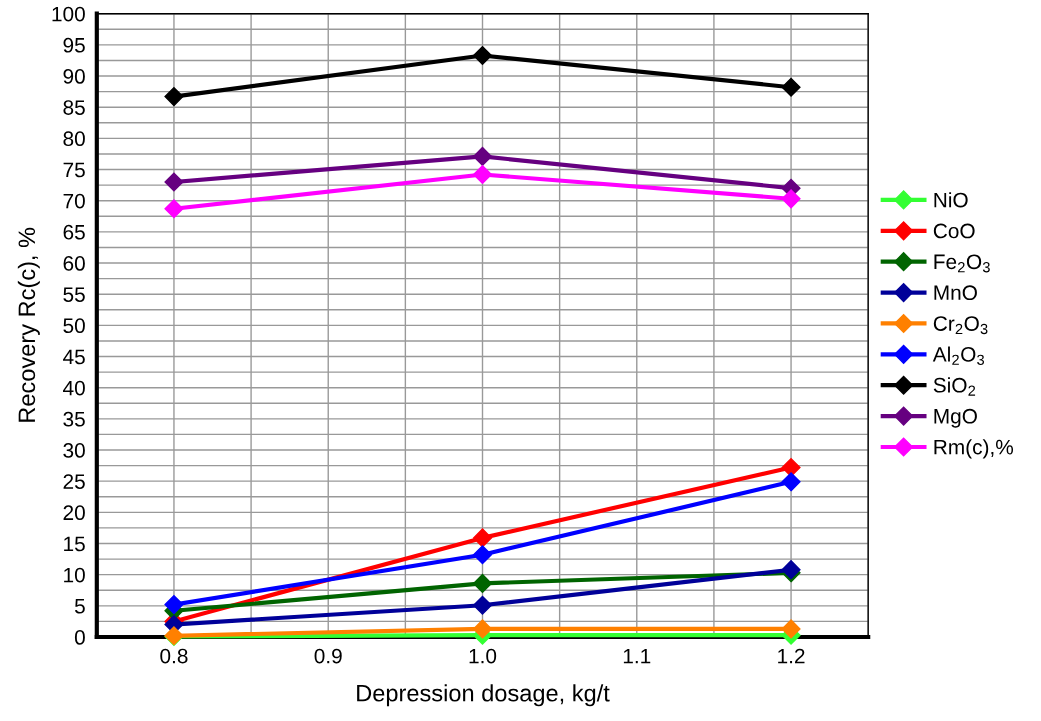  I want to click on legend-label: Cr$_{2}$O$_{3}$, so click(960, 325).